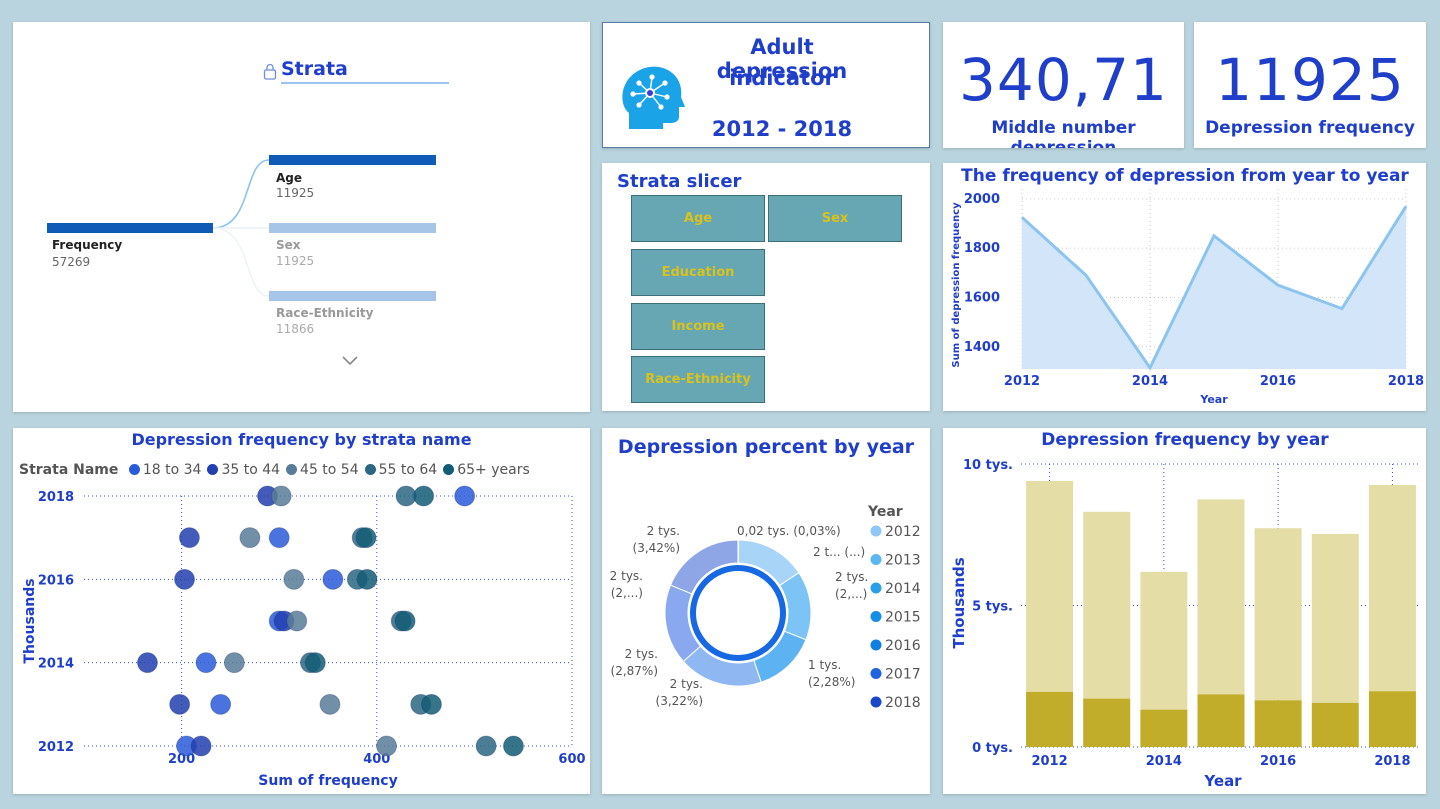  What do you see at coordinates (1063, 80) in the screenshot?
I see `kpi-mean-value: 340,71` at bounding box center [1063, 80].